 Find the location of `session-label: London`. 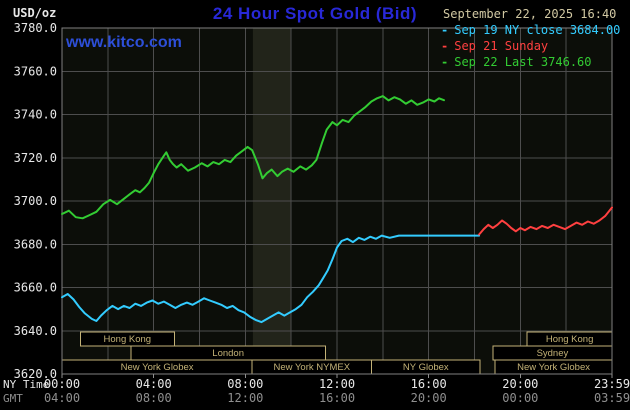

session-label: London is located at coordinates (228, 353).